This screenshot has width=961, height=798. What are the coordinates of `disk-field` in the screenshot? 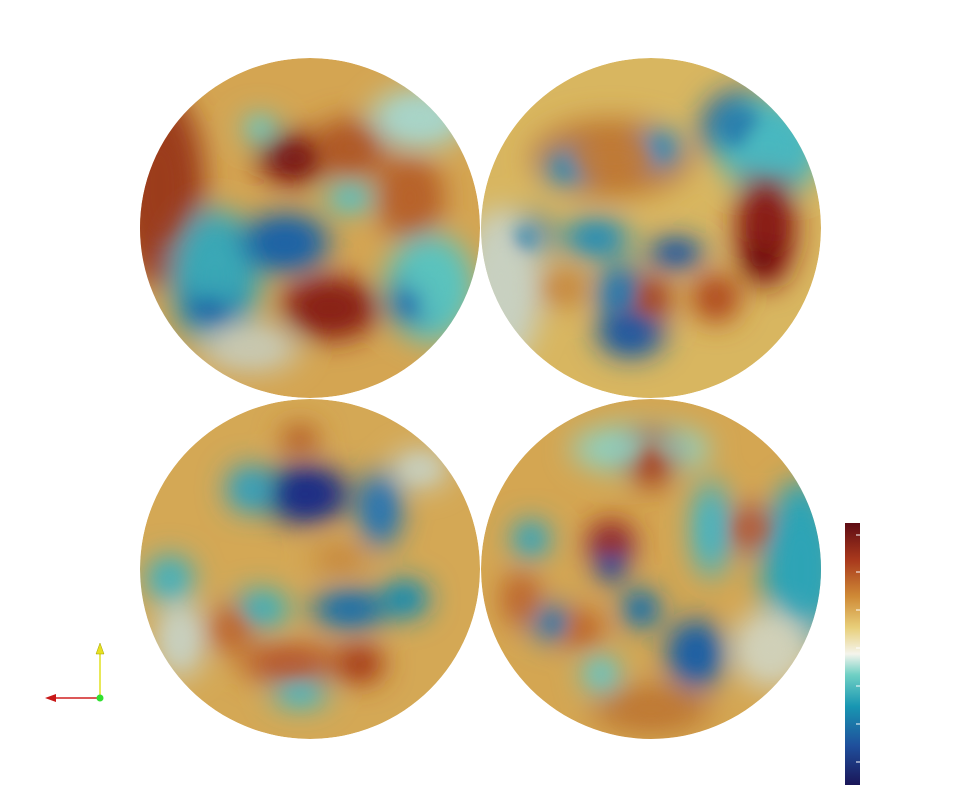 It's located at (297, 566).